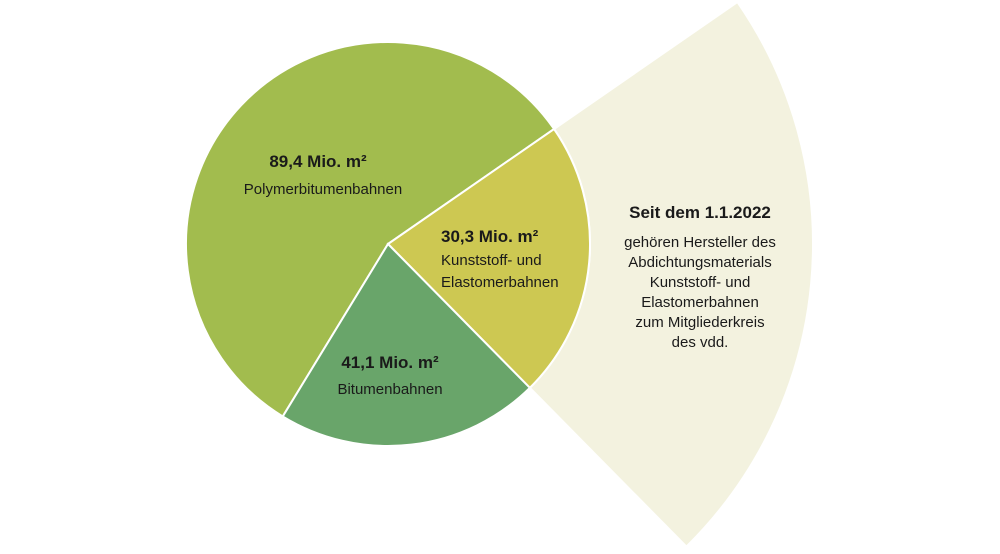 This screenshot has height=554, width=1000. I want to click on slice-value-kunststoff: 30,3 Mio. m², so click(490, 236).